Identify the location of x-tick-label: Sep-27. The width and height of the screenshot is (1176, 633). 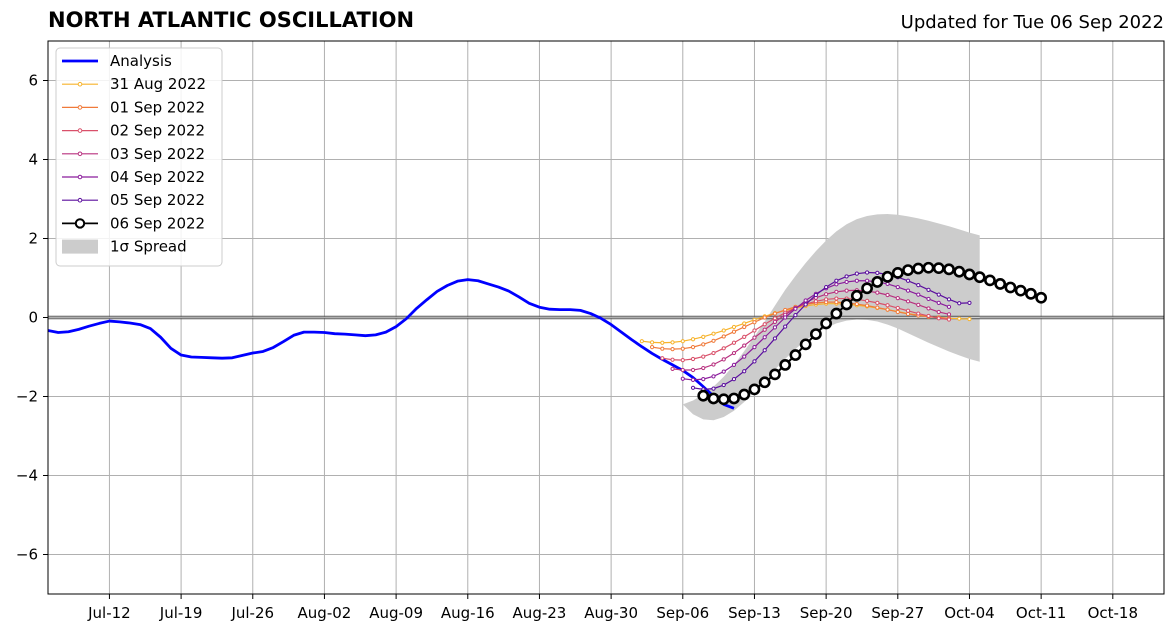
(897, 613).